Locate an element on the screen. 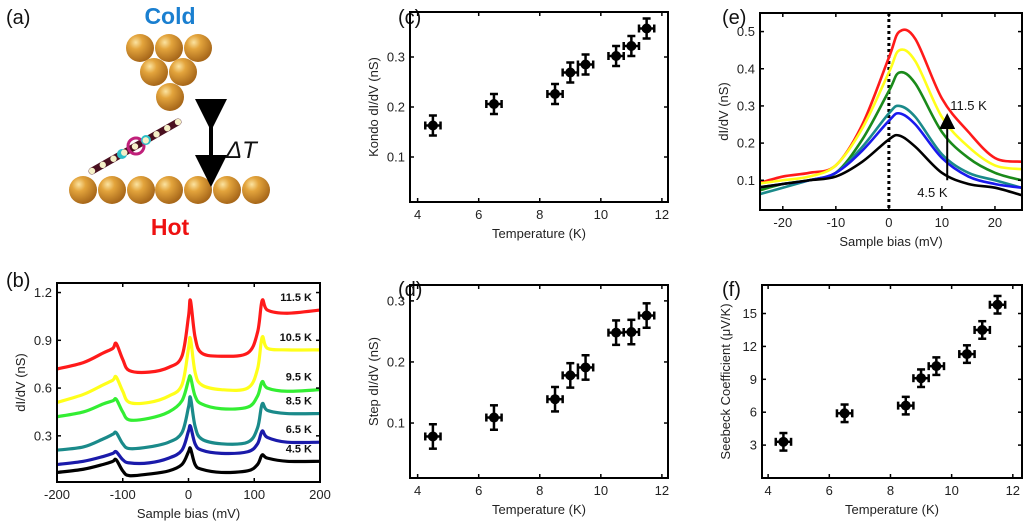  y-tick-label: 0.5 is located at coordinates (746, 31).